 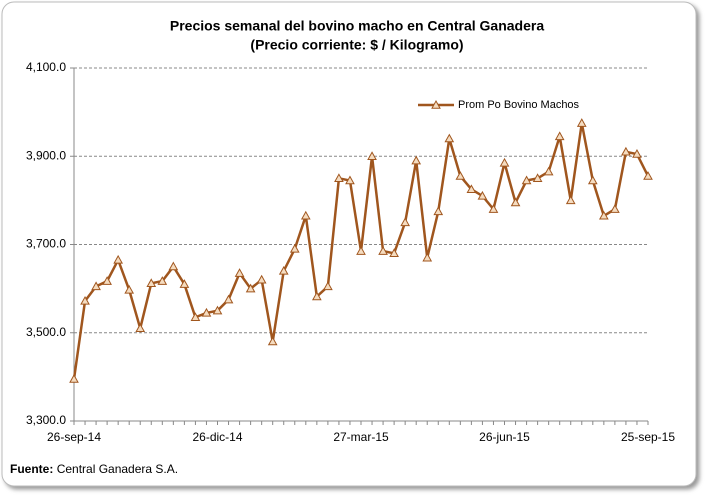 I want to click on source: Fuente: Central Ganadera S.A., so click(x=94, y=469).